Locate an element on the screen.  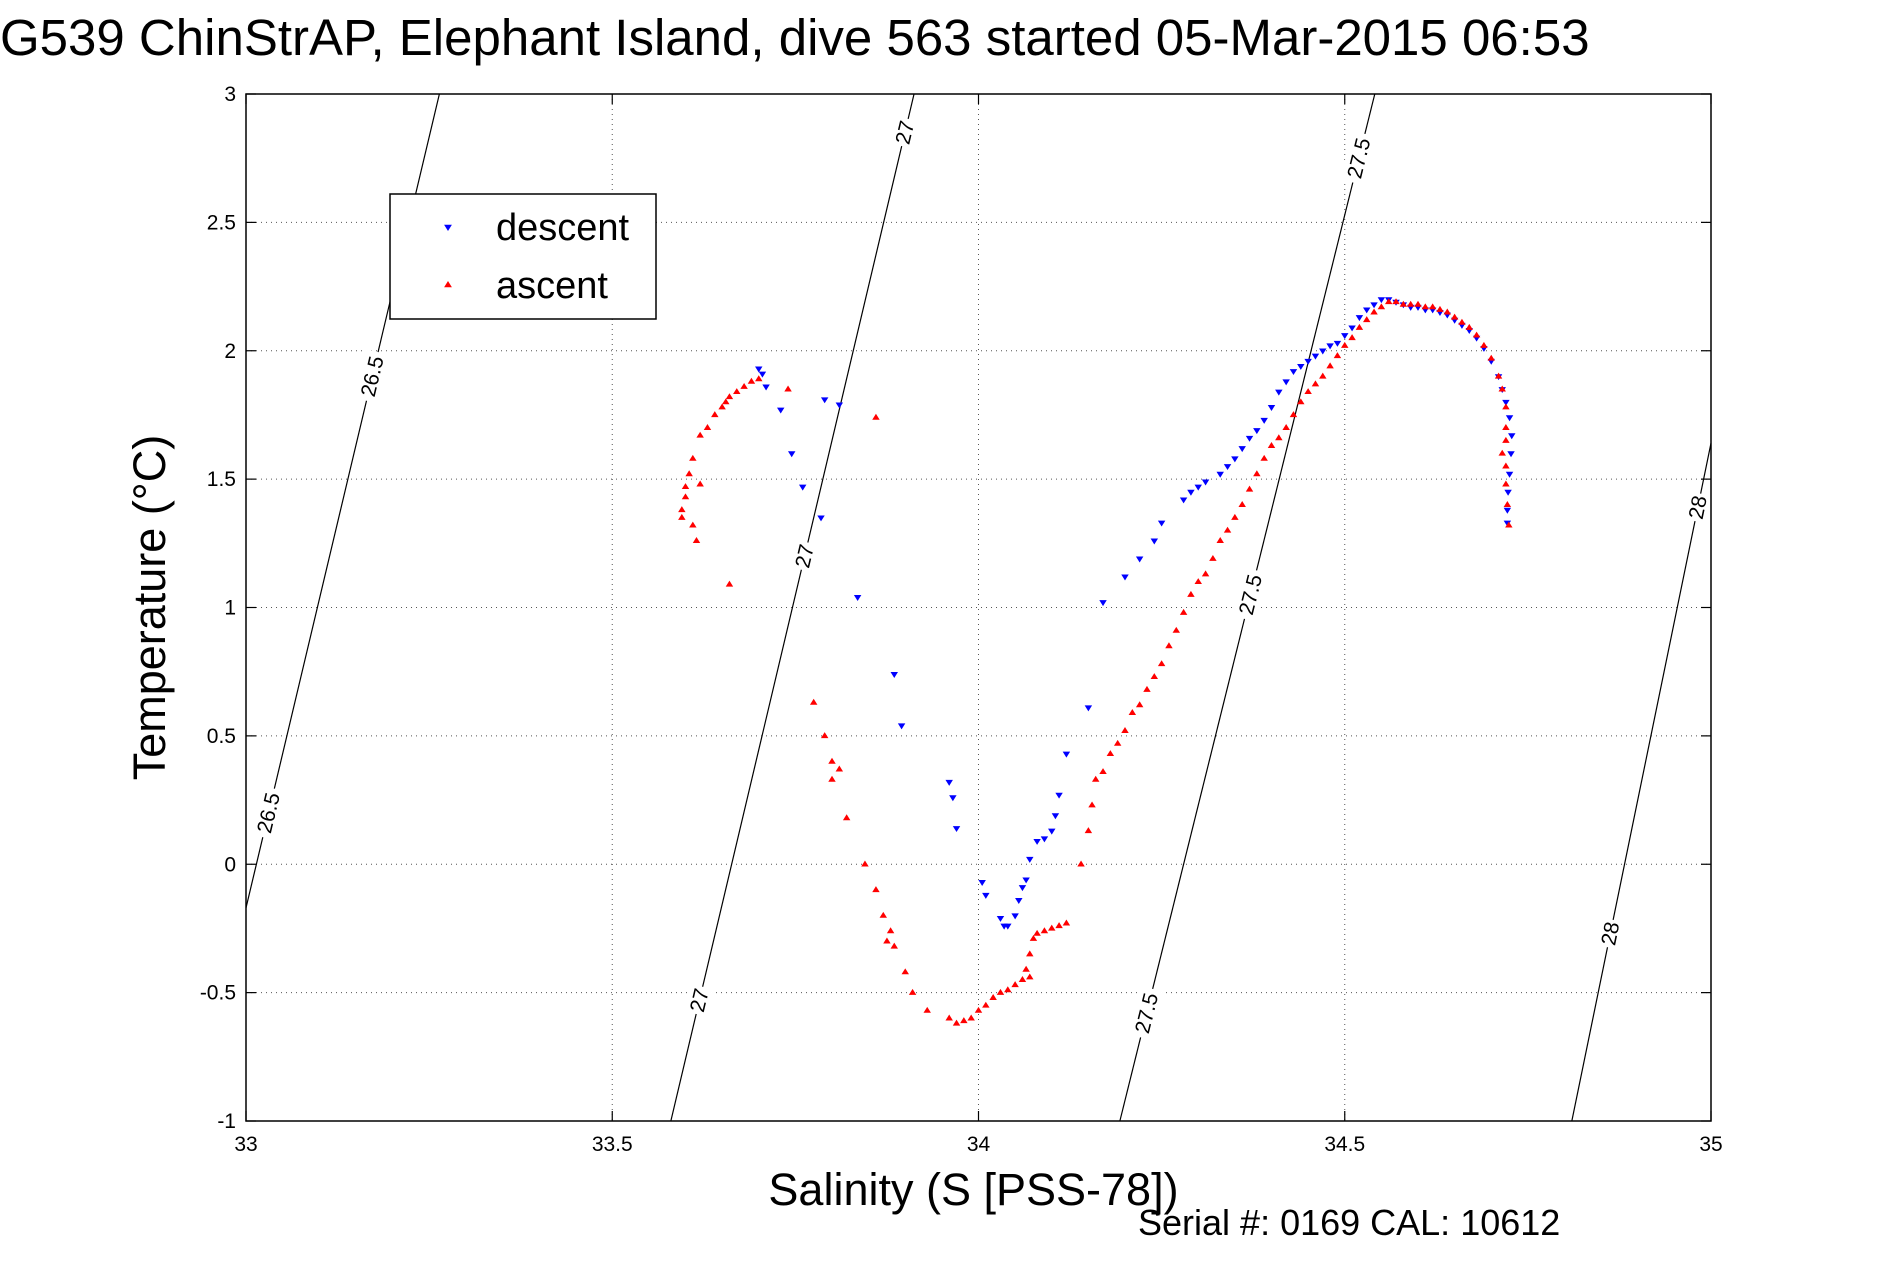
y-tick-label: 3 is located at coordinates (230, 94).